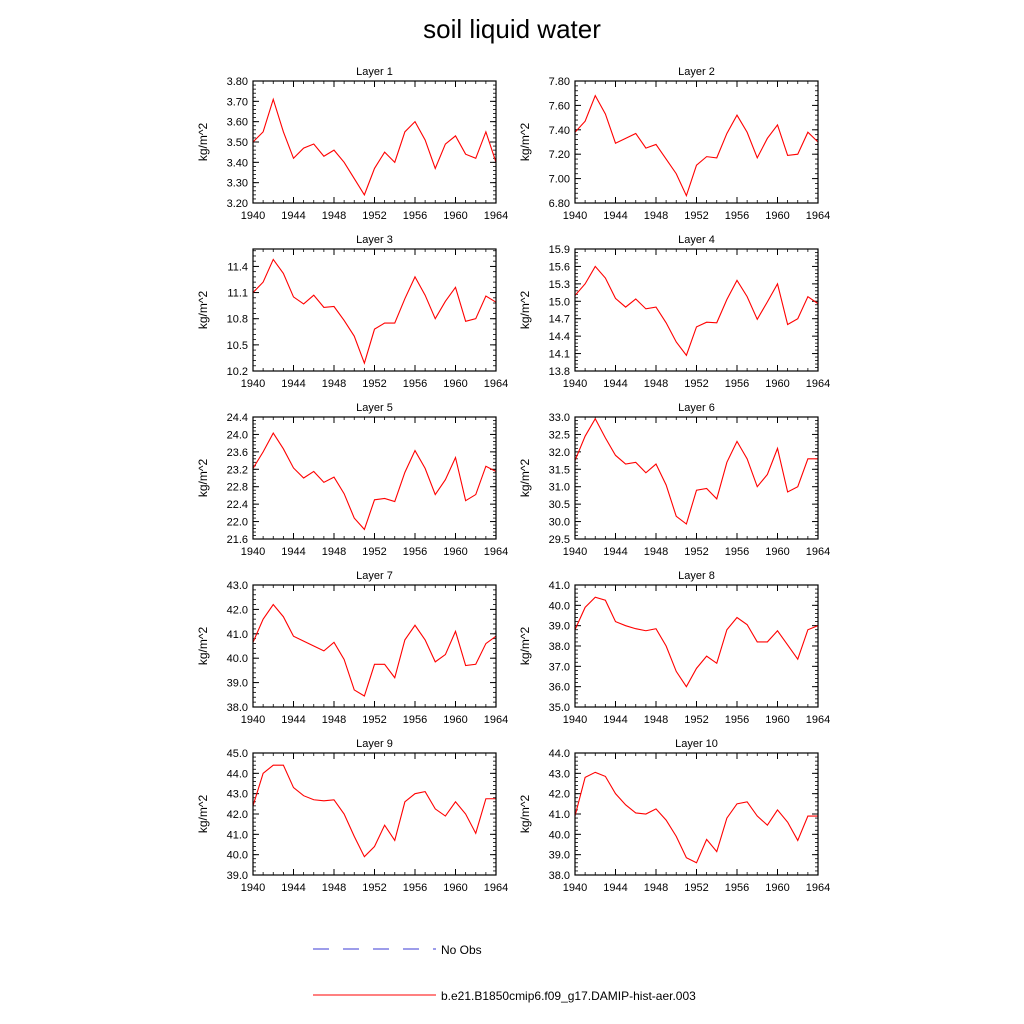  Describe the element at coordinates (237, 540) in the screenshot. I see `y-tick-label: 21.6` at that location.